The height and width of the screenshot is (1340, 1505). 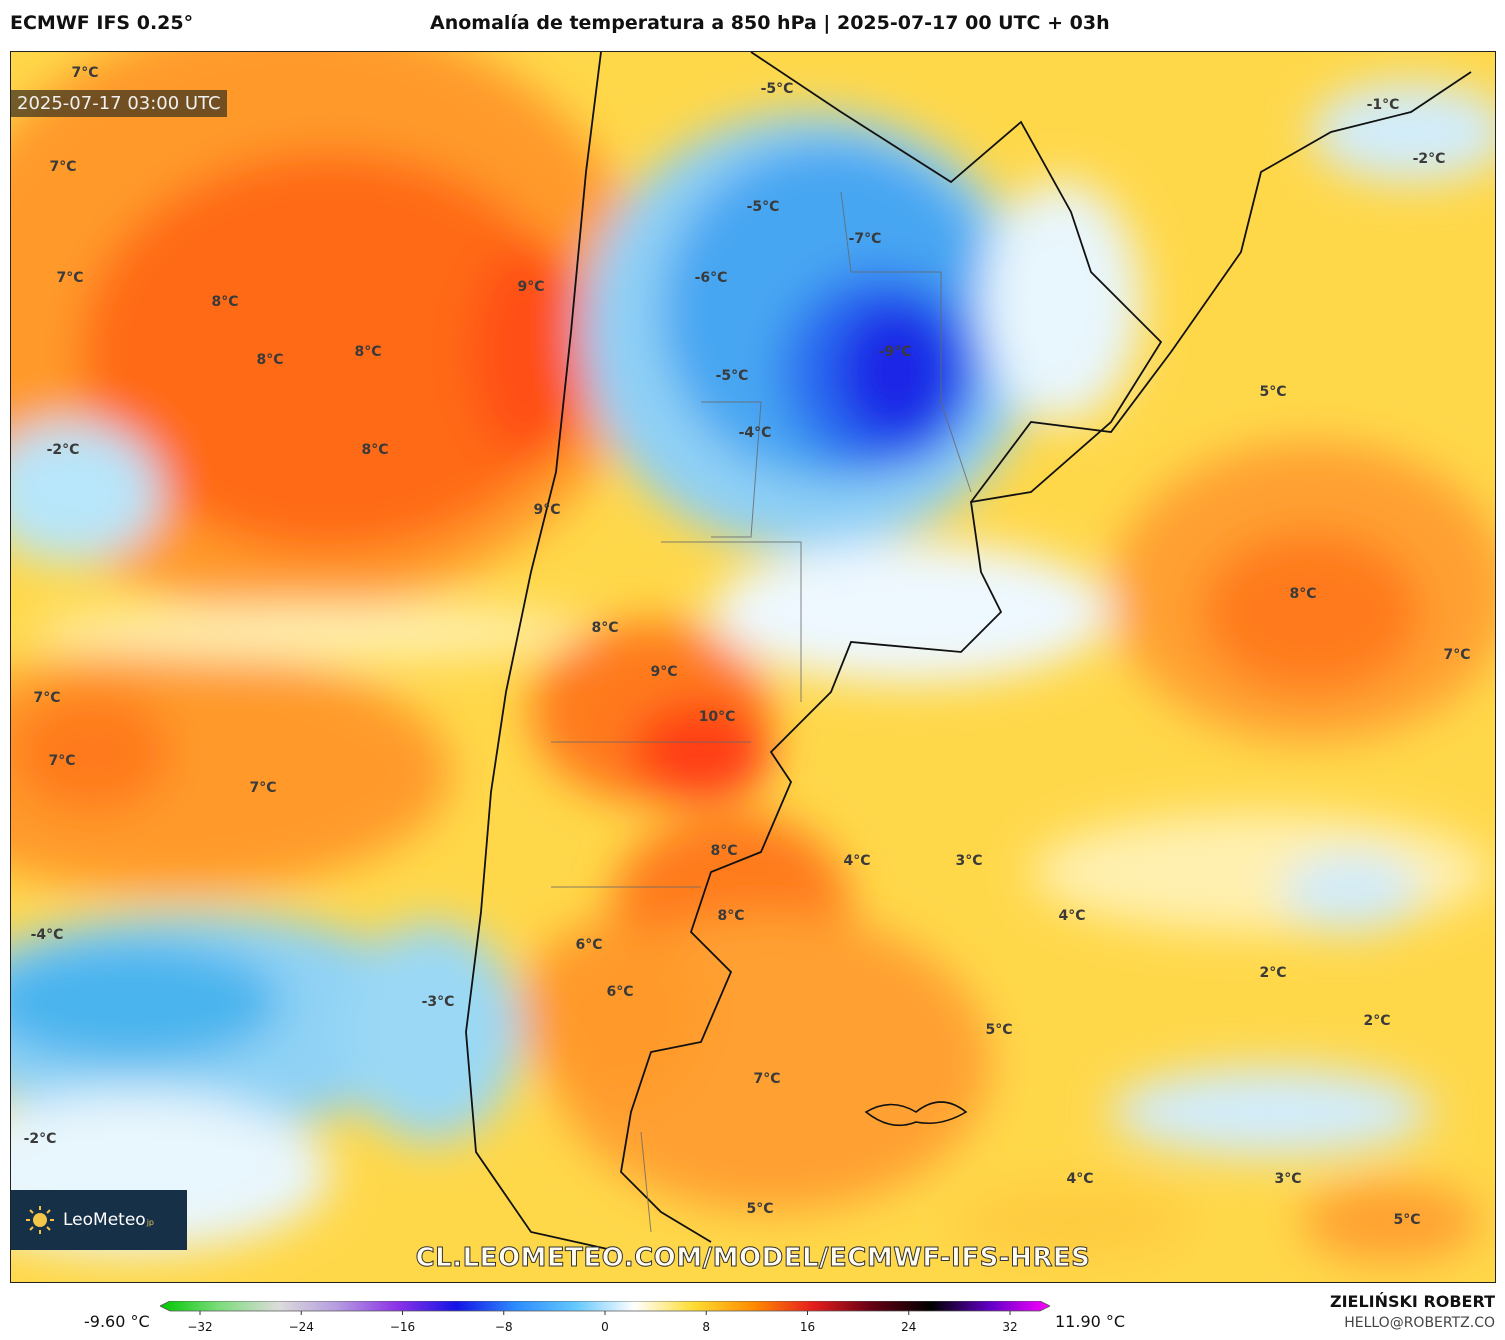 I want to click on colorbar-min-value: -9.60 °C, so click(x=117, y=1321).